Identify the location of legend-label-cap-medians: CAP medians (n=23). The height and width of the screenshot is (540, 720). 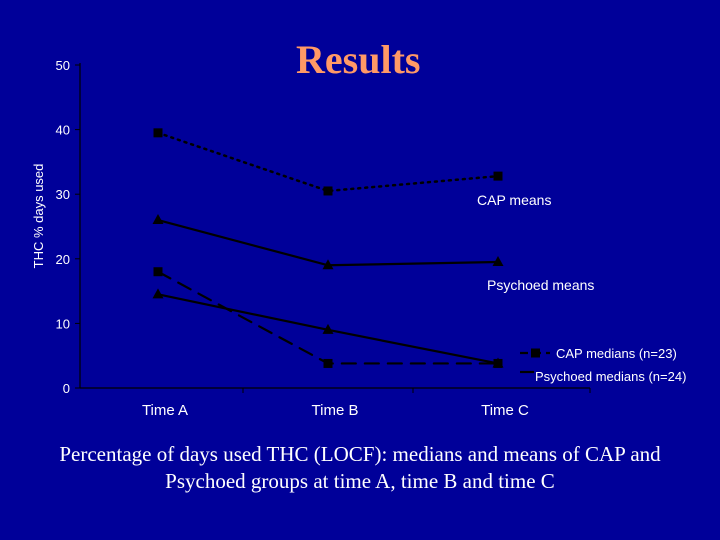
(616, 353).